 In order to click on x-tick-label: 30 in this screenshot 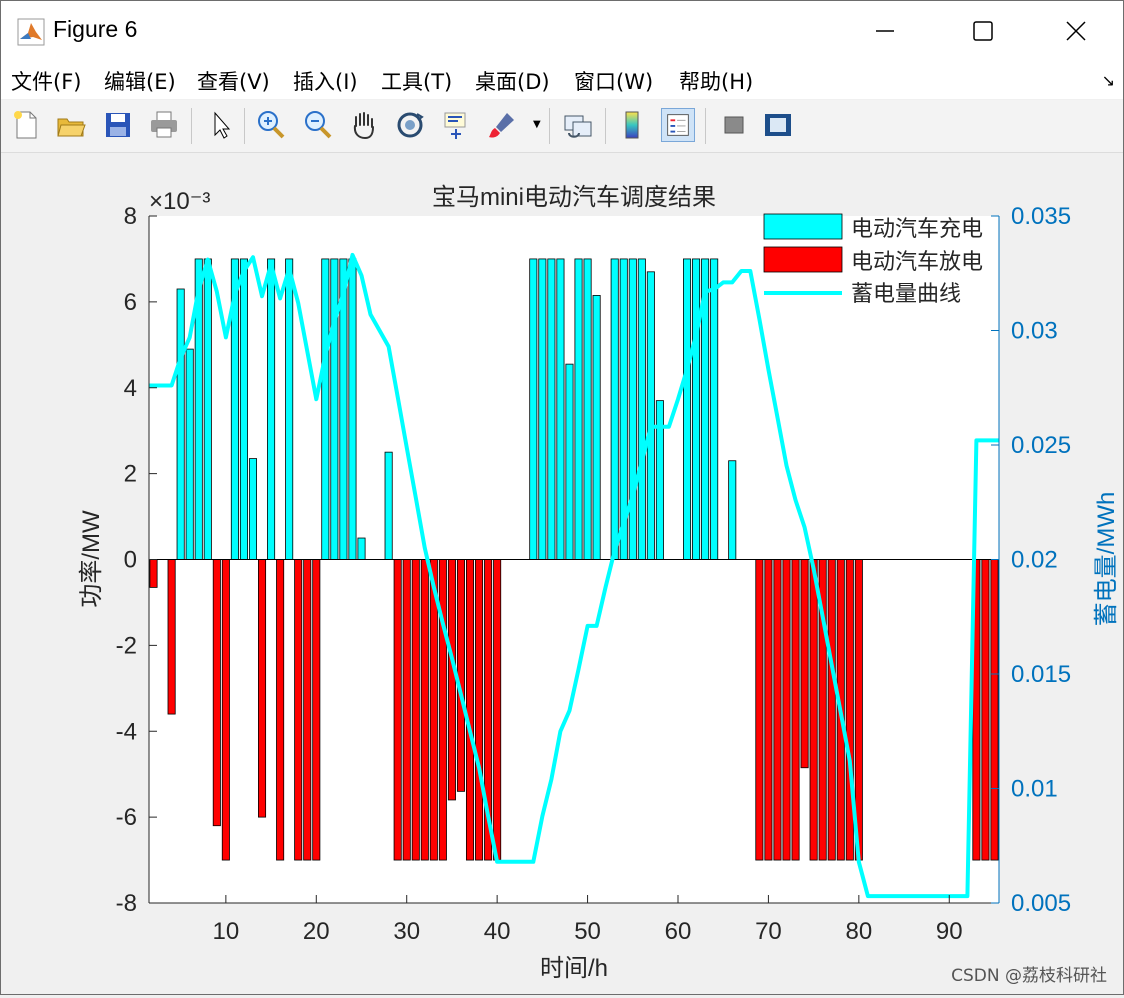, I will do `click(406, 931)`.